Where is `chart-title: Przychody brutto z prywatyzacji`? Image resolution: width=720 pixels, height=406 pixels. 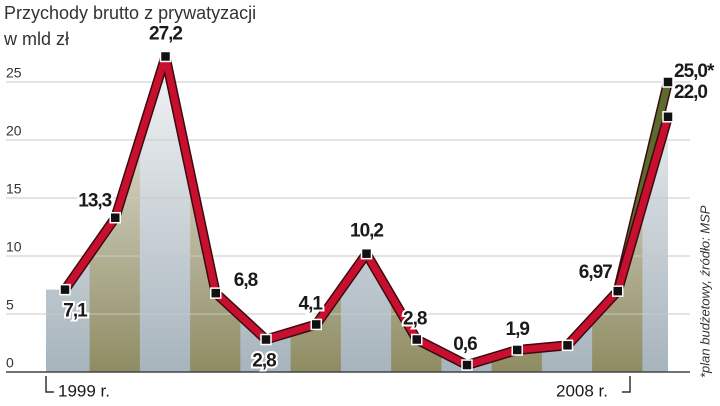
chart-title: Przychody brutto z prywatyzacji is located at coordinates (130, 13).